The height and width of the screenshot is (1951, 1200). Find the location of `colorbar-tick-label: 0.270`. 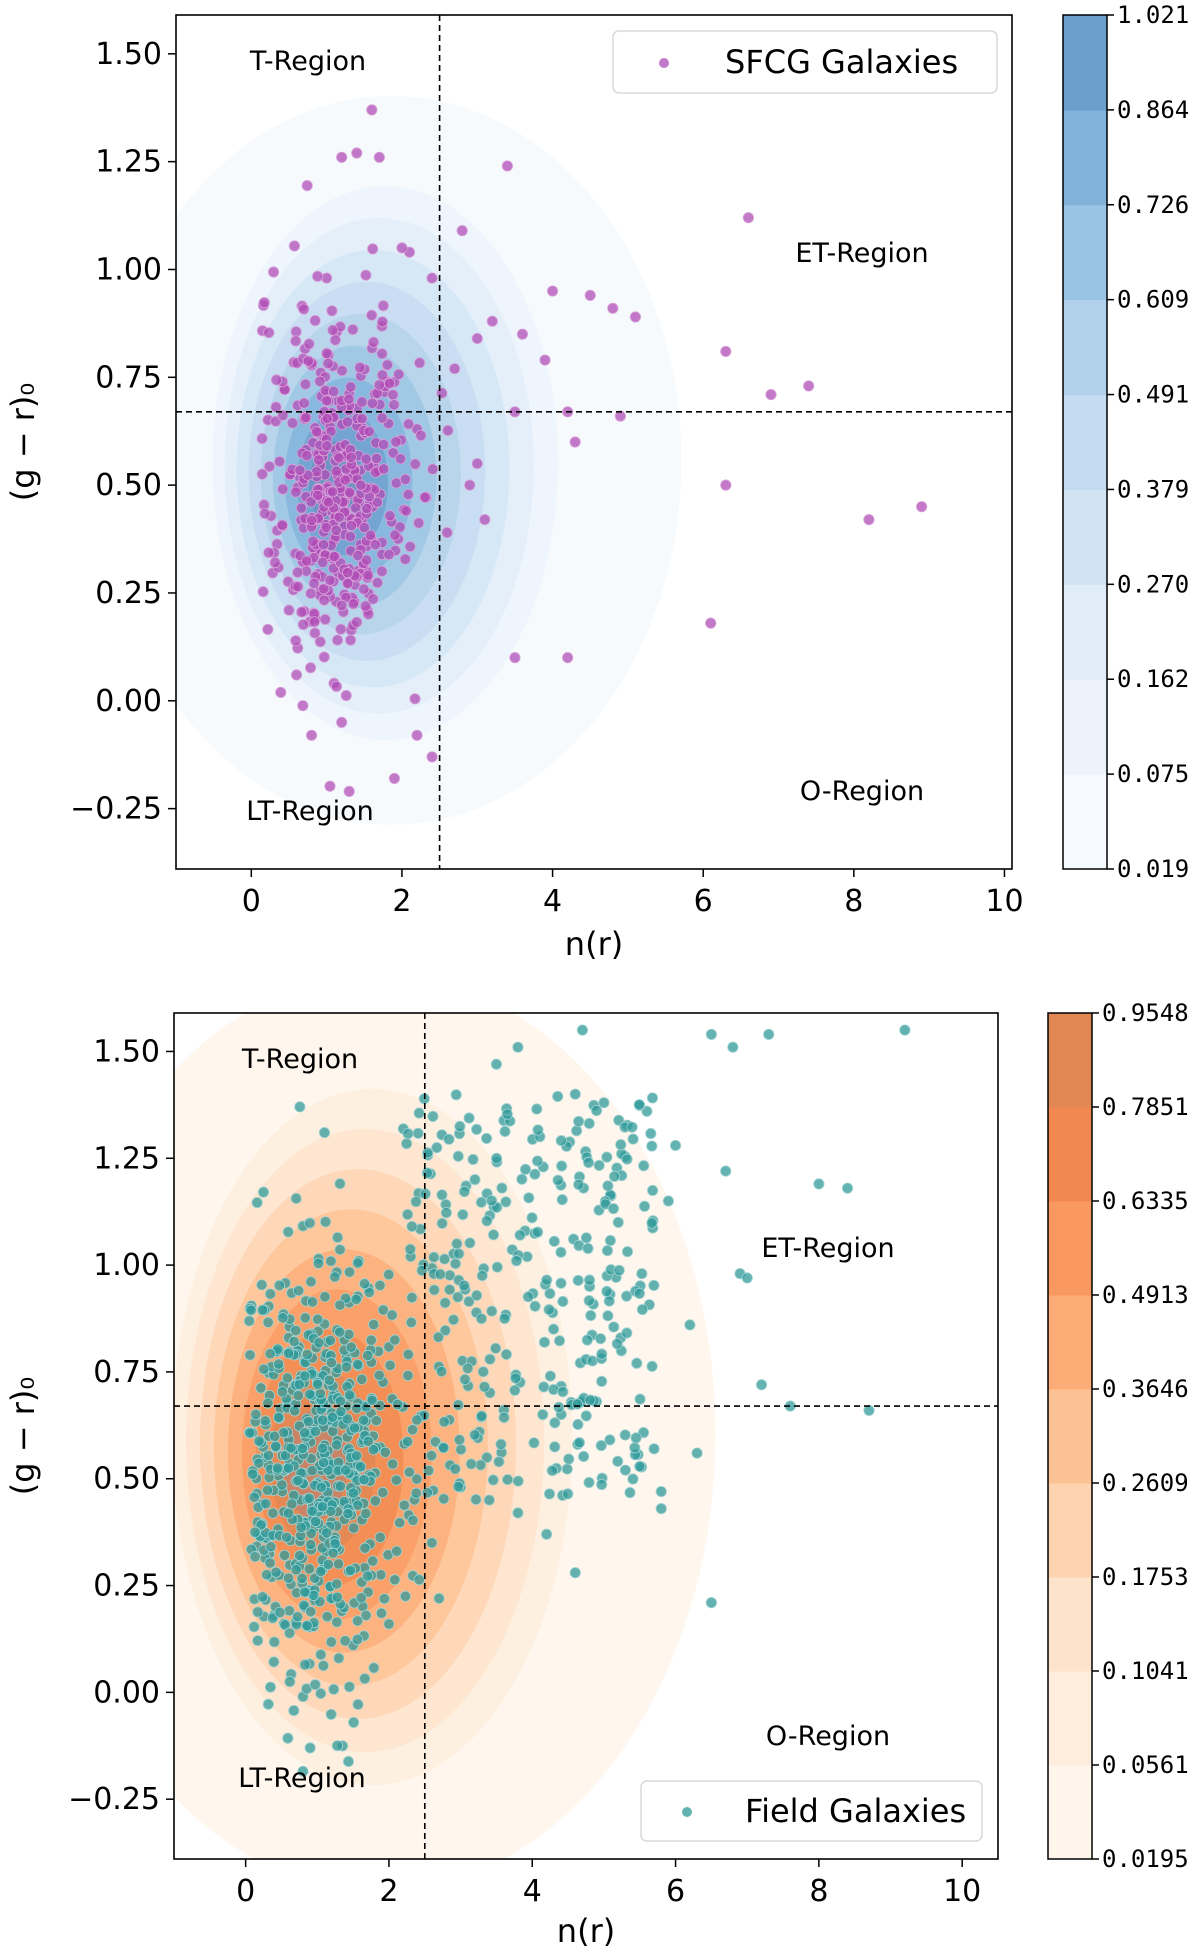

colorbar-tick-label: 0.270 is located at coordinates (1153, 584).